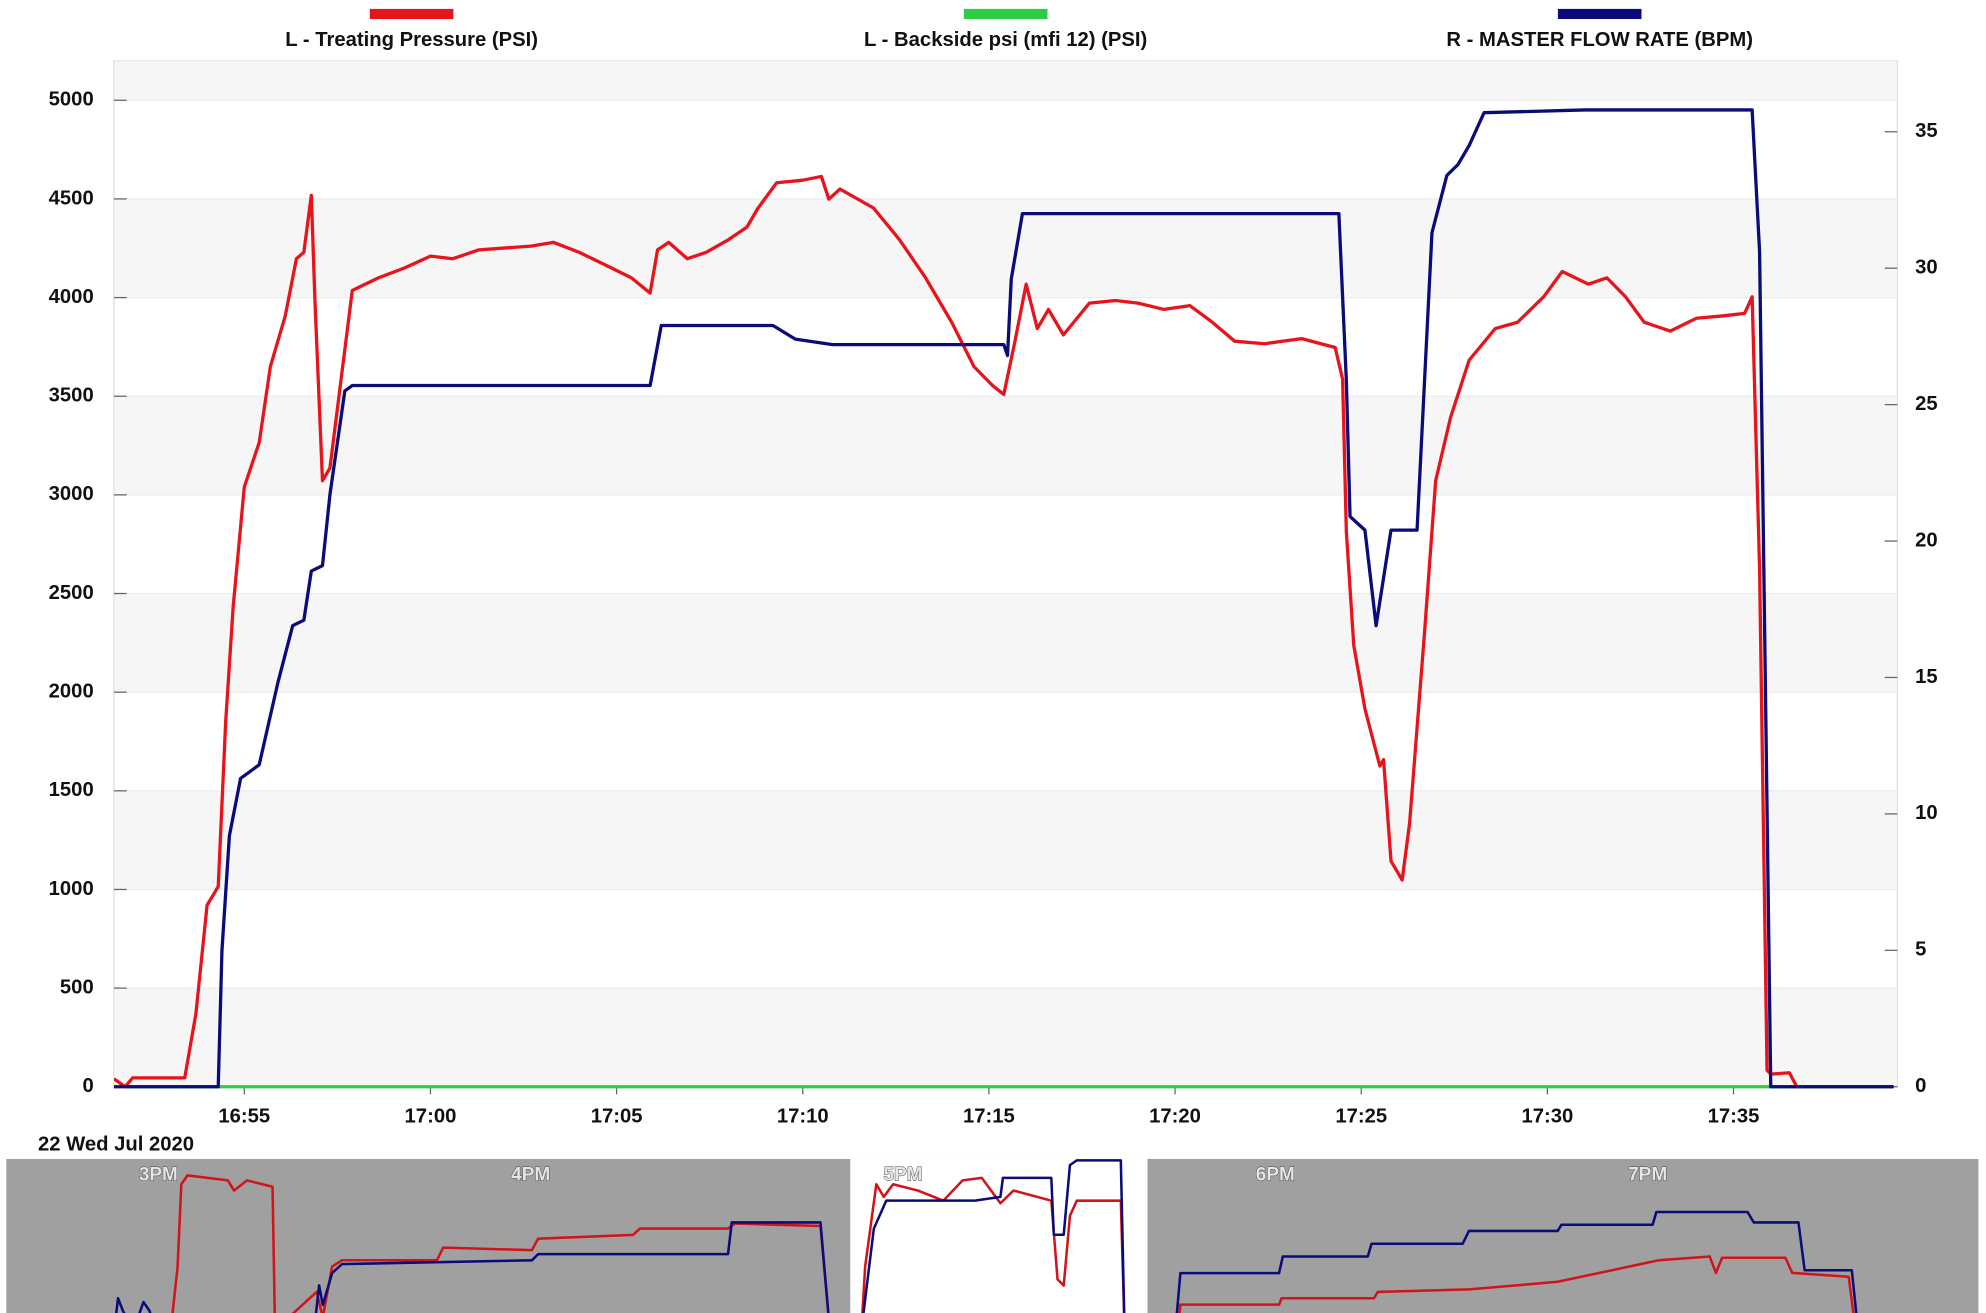 Image resolution: width=1986 pixels, height=1313 pixels. Describe the element at coordinates (71, 396) in the screenshot. I see `y-tick-label: 3500` at that location.